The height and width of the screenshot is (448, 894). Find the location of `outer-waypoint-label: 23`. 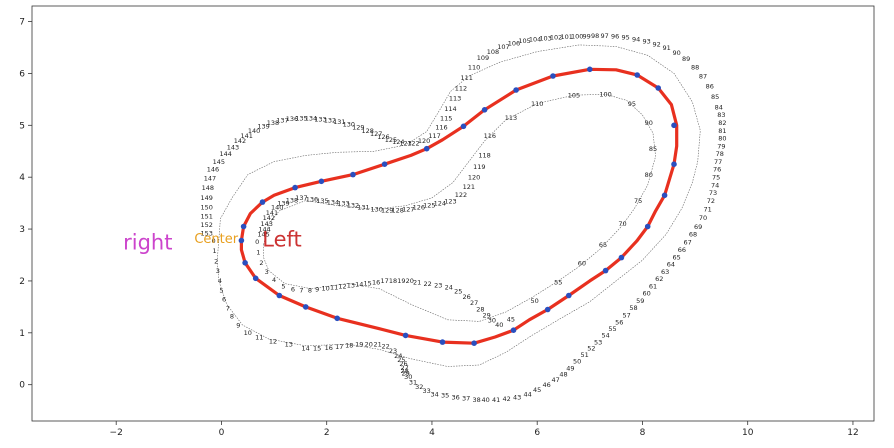

outer-waypoint-label: 23 is located at coordinates (393, 351).